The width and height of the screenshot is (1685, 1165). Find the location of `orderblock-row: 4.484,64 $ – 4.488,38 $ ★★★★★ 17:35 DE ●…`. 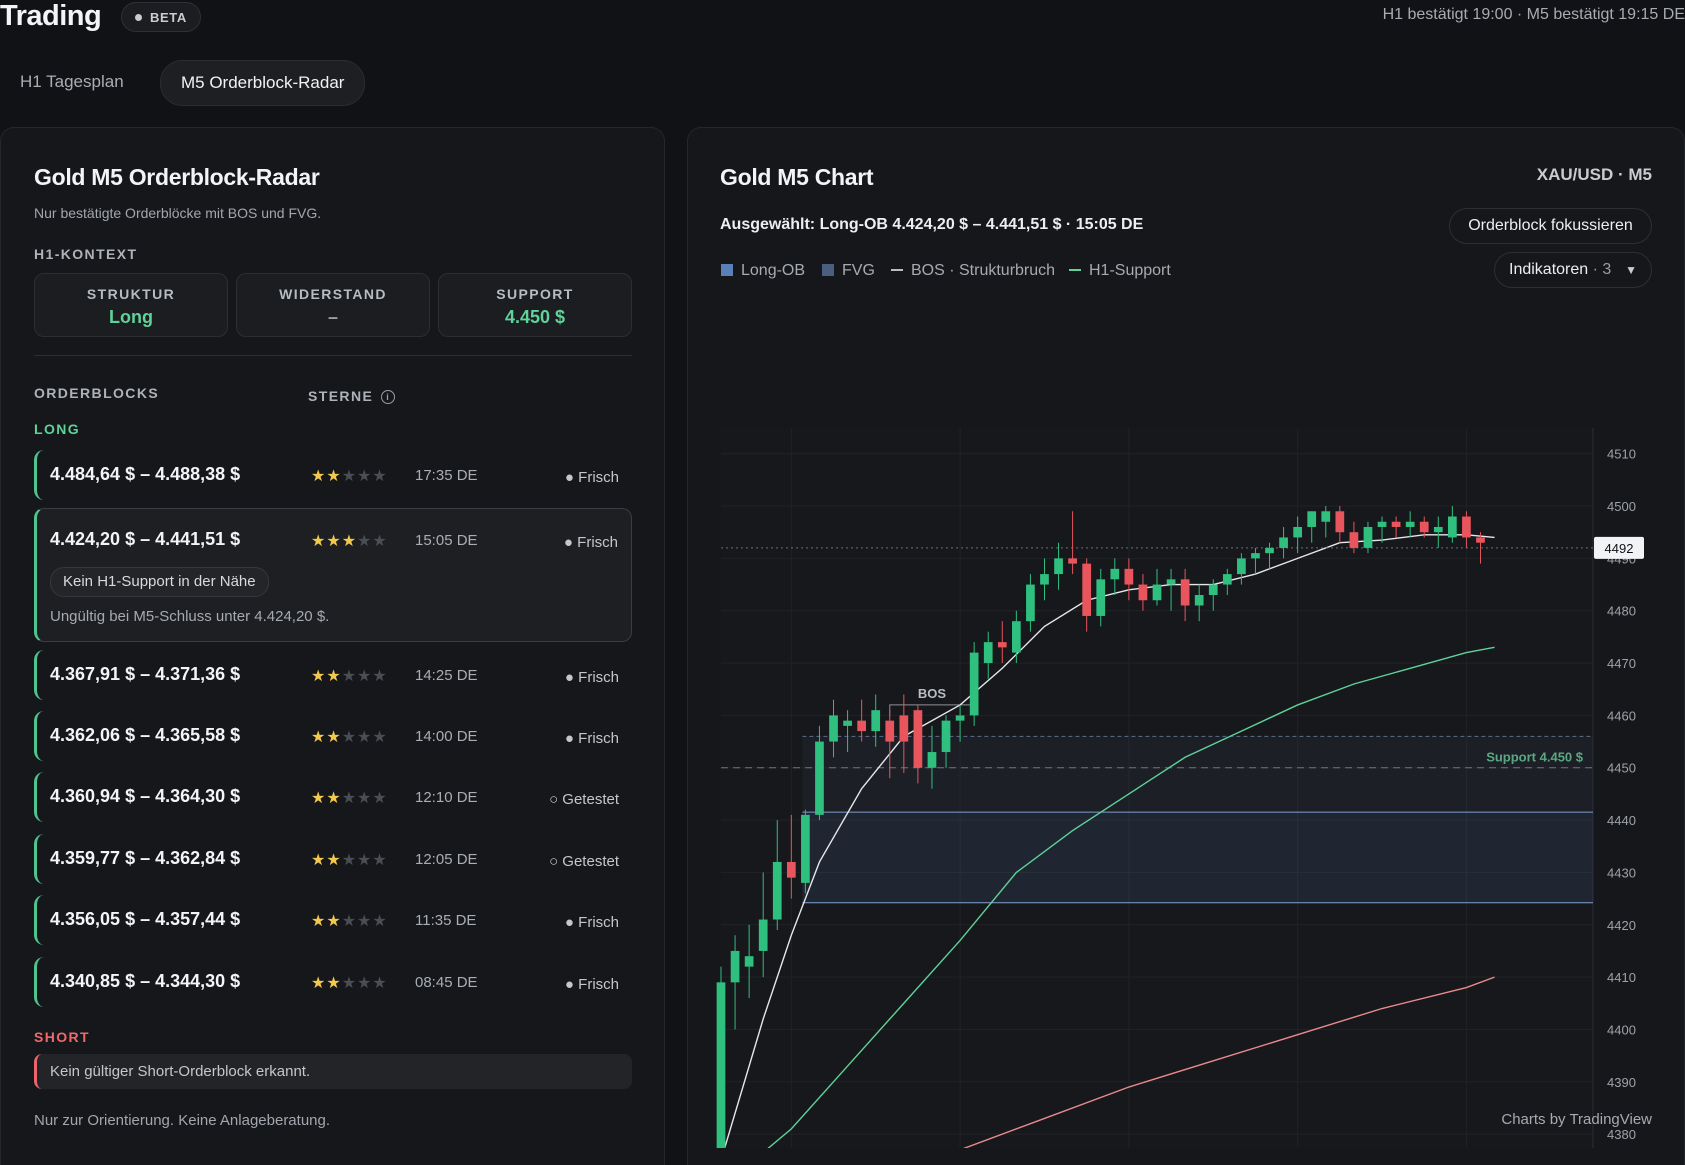

orderblock-row: 4.484,64 $ – 4.488,38 $ ★★★★★ 17:35 DE ●… is located at coordinates (333, 475).